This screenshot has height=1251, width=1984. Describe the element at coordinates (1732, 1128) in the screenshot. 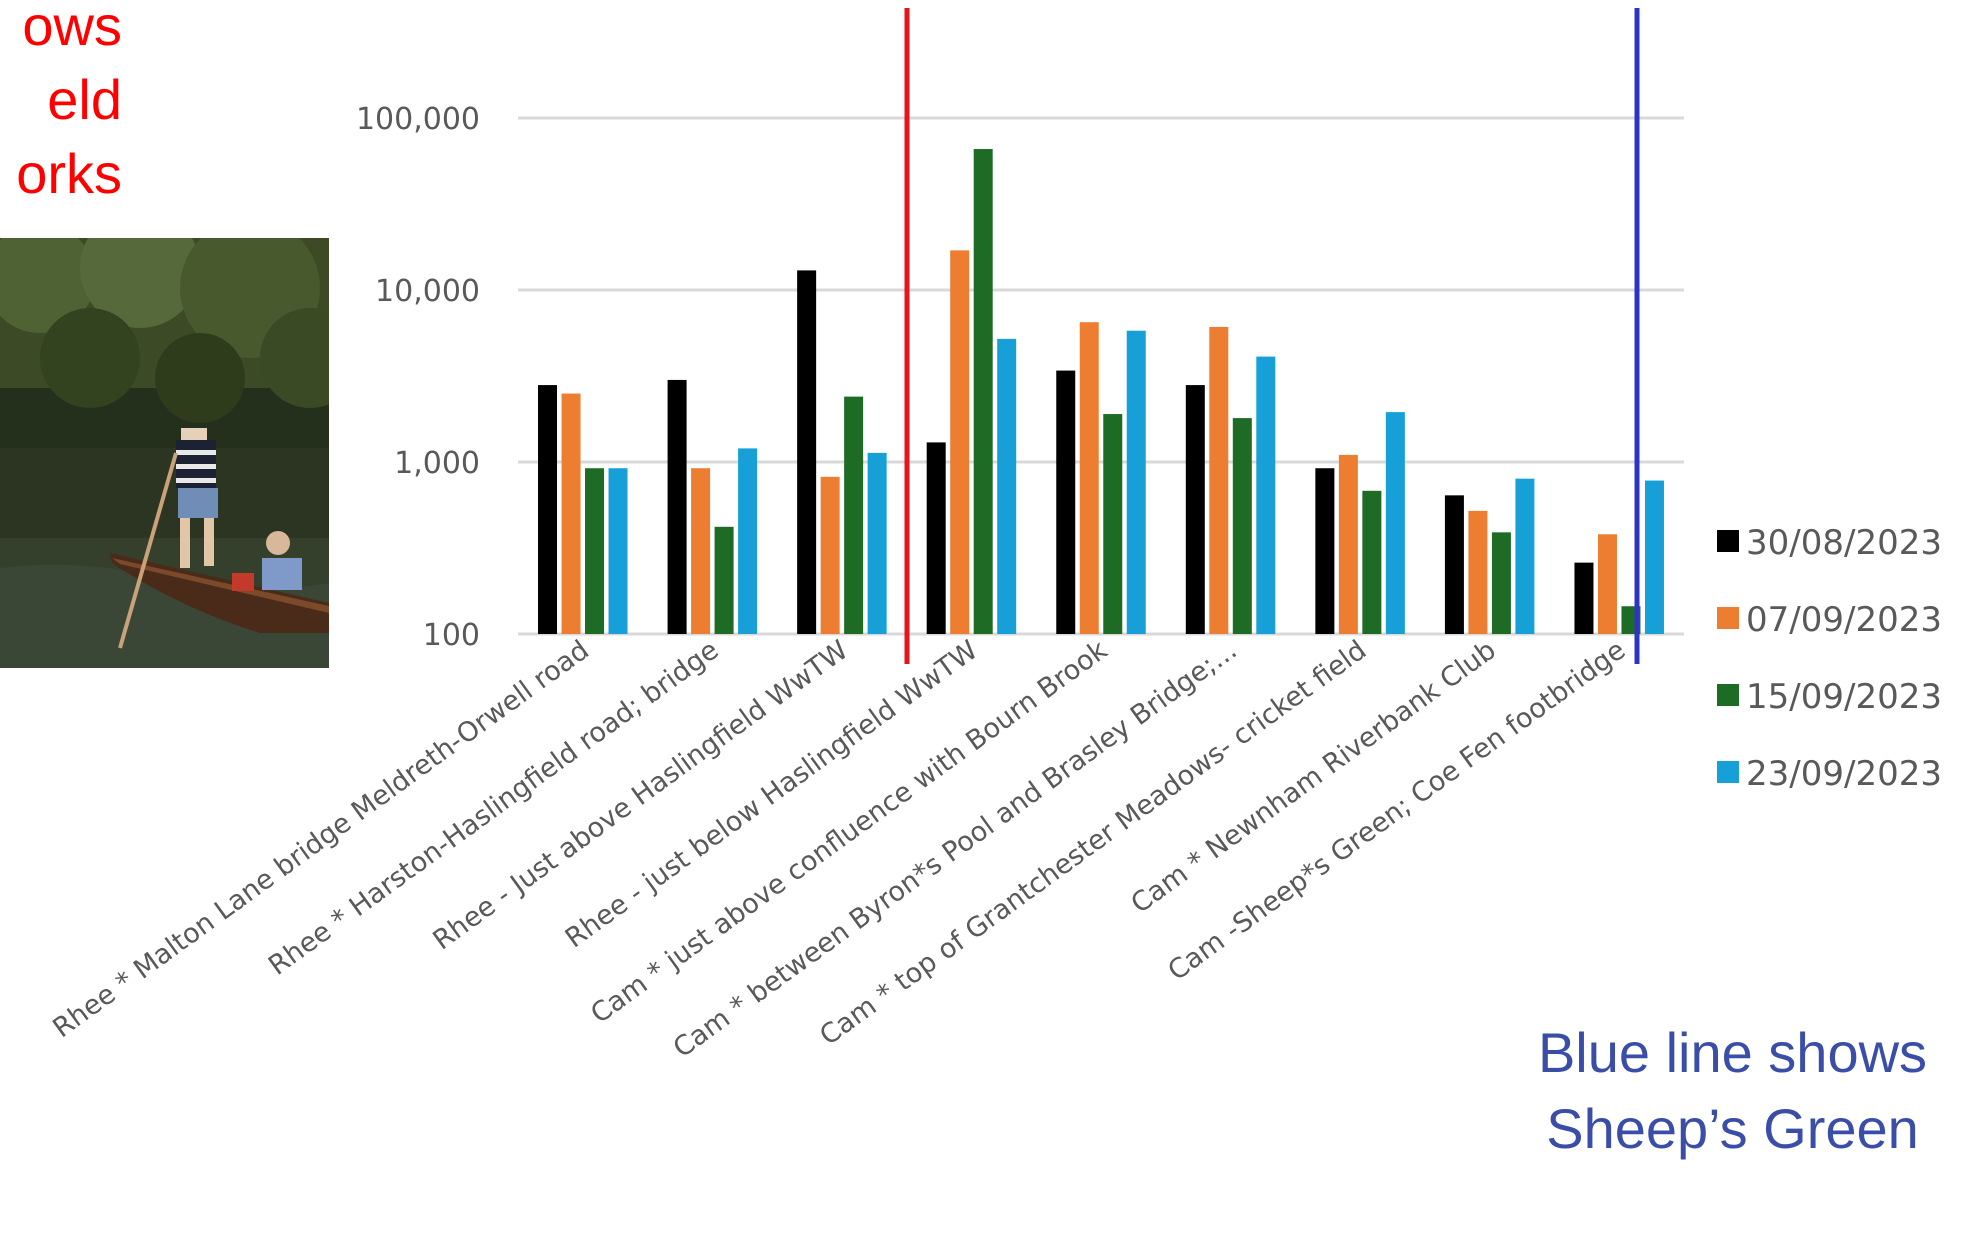

I see `blue-caption-line-2: Sheep’s Green` at that location.